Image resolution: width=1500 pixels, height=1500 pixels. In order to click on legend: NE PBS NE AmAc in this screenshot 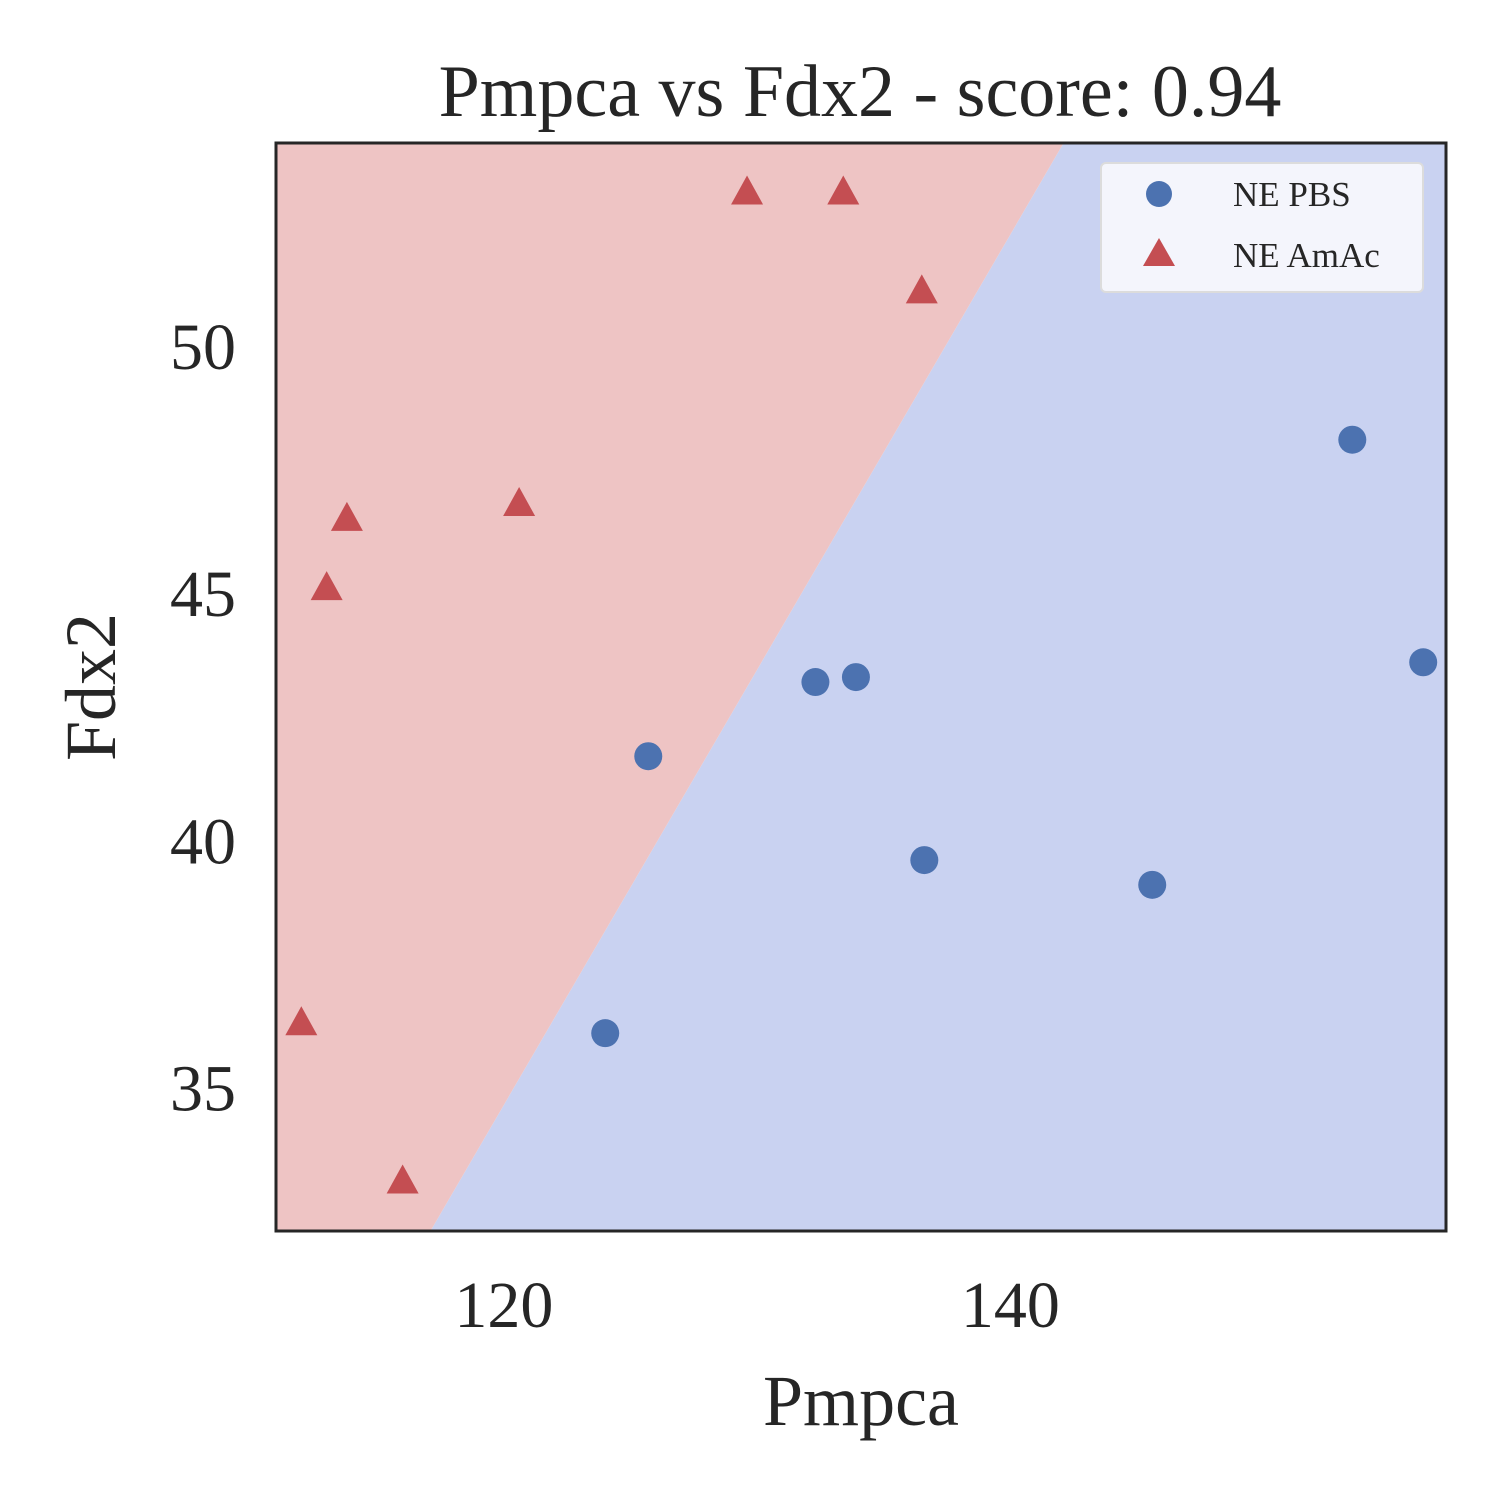, I will do `click(1262, 227)`.